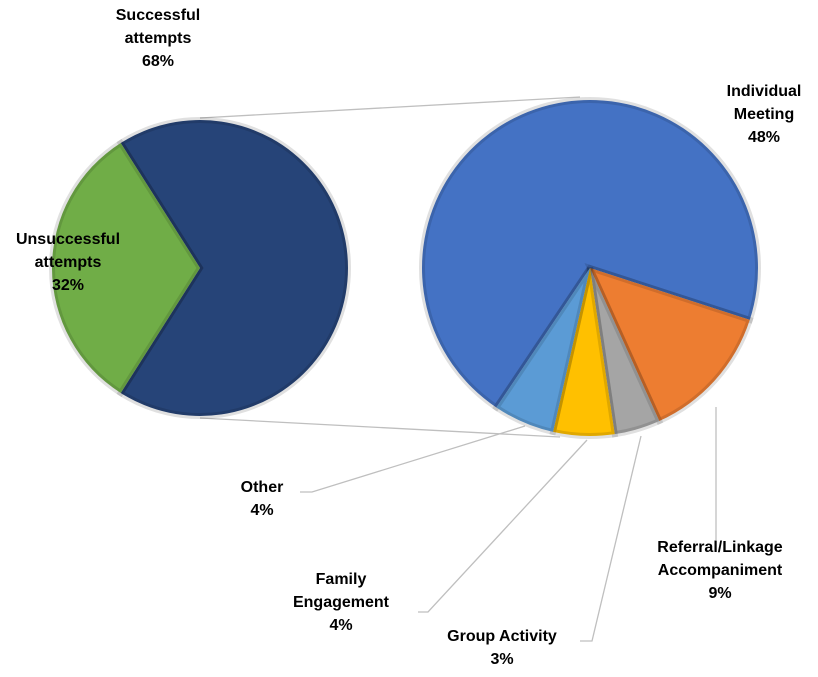 The width and height of the screenshot is (818, 677). I want to click on label: Unsuccessful attempts 32%, so click(68, 262).